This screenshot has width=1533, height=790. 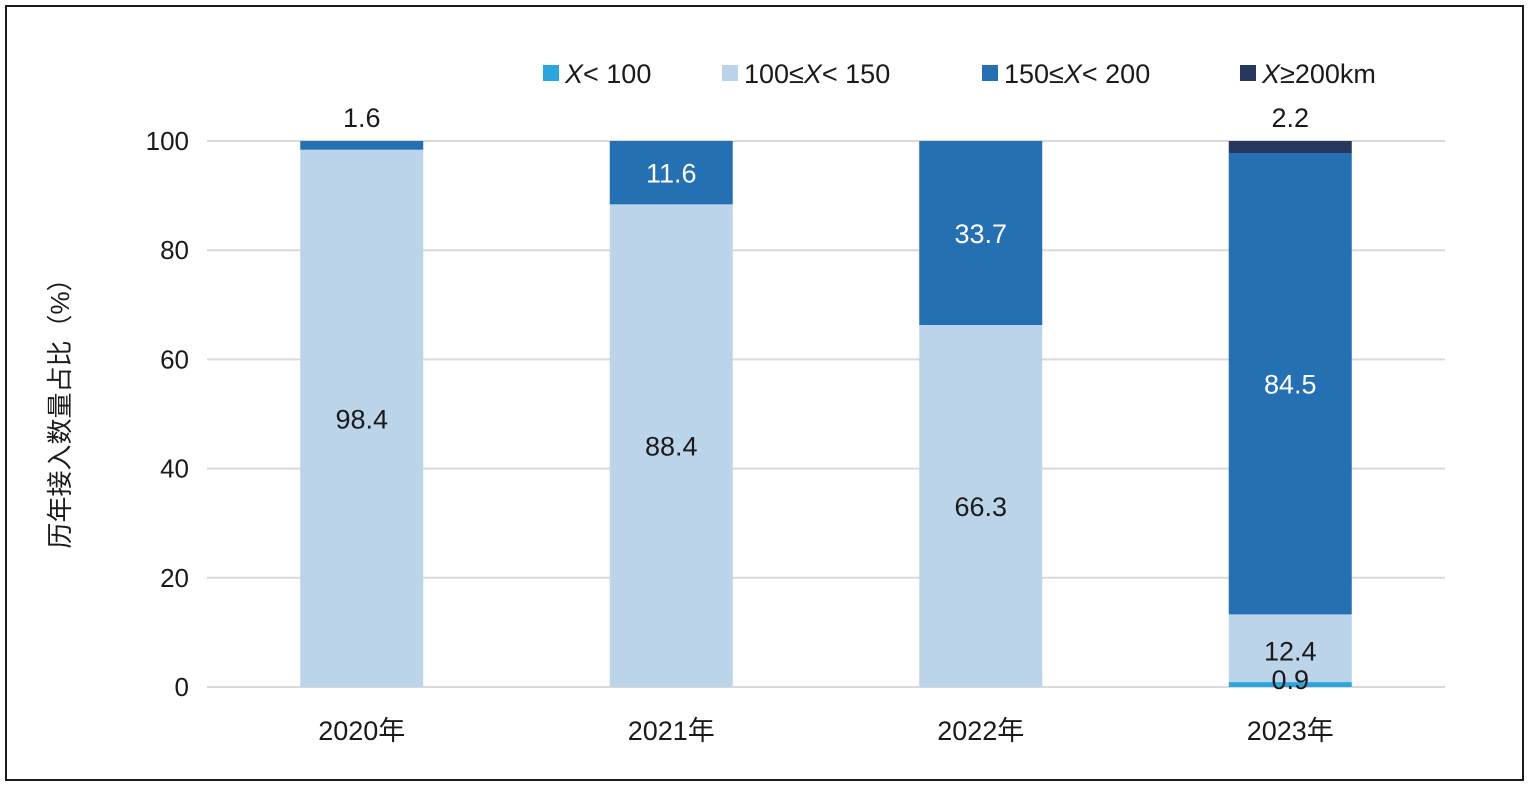 What do you see at coordinates (60, 406) in the screenshot?
I see `y-axis-label: 历年接入数量占比（%）` at bounding box center [60, 406].